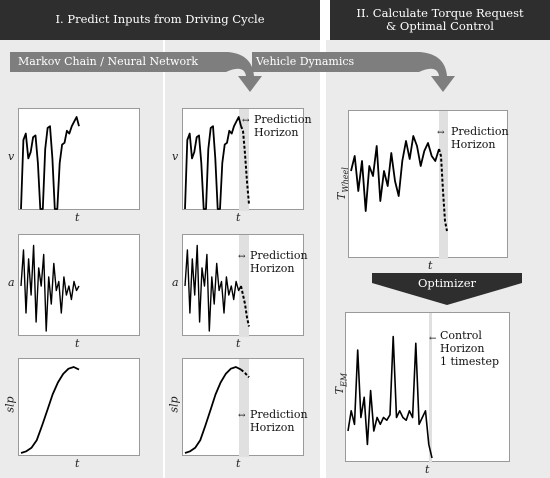 The width and height of the screenshot is (550, 478). I want to click on history-accel-line, so click(50, 288).